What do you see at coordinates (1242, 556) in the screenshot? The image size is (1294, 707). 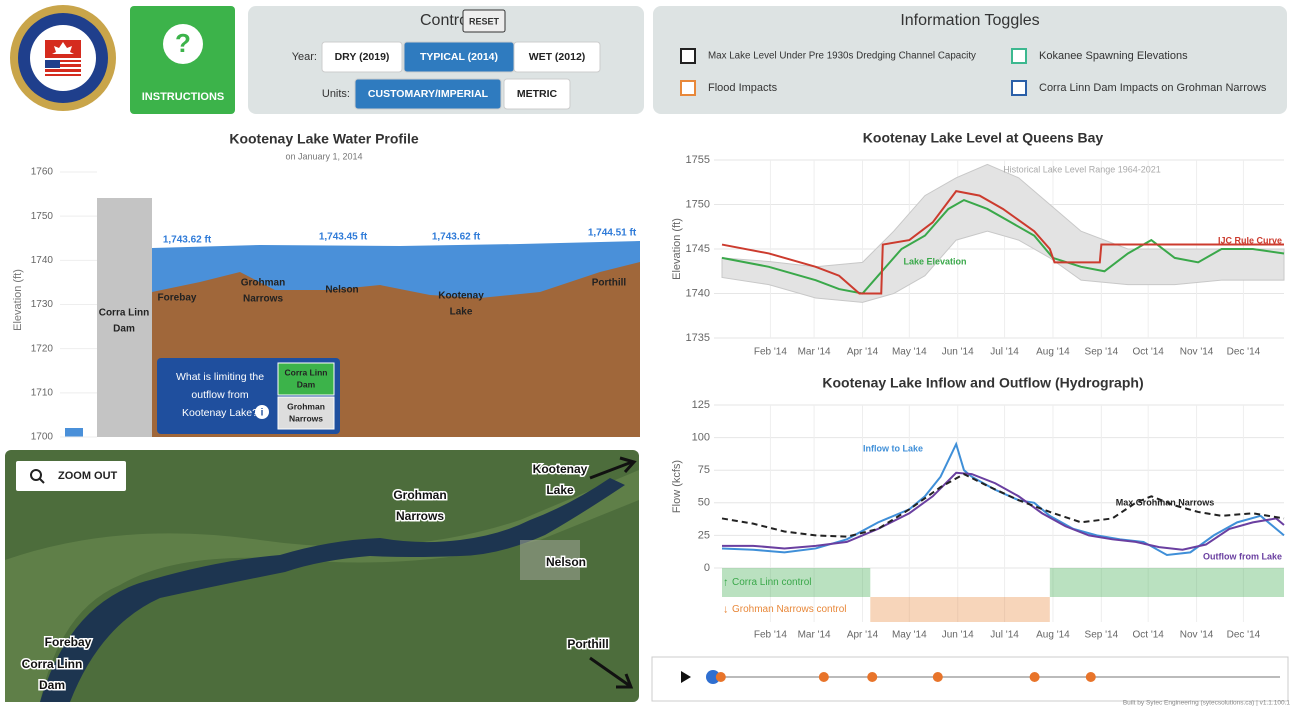 I see `series-label: Outflow from Lake` at bounding box center [1242, 556].